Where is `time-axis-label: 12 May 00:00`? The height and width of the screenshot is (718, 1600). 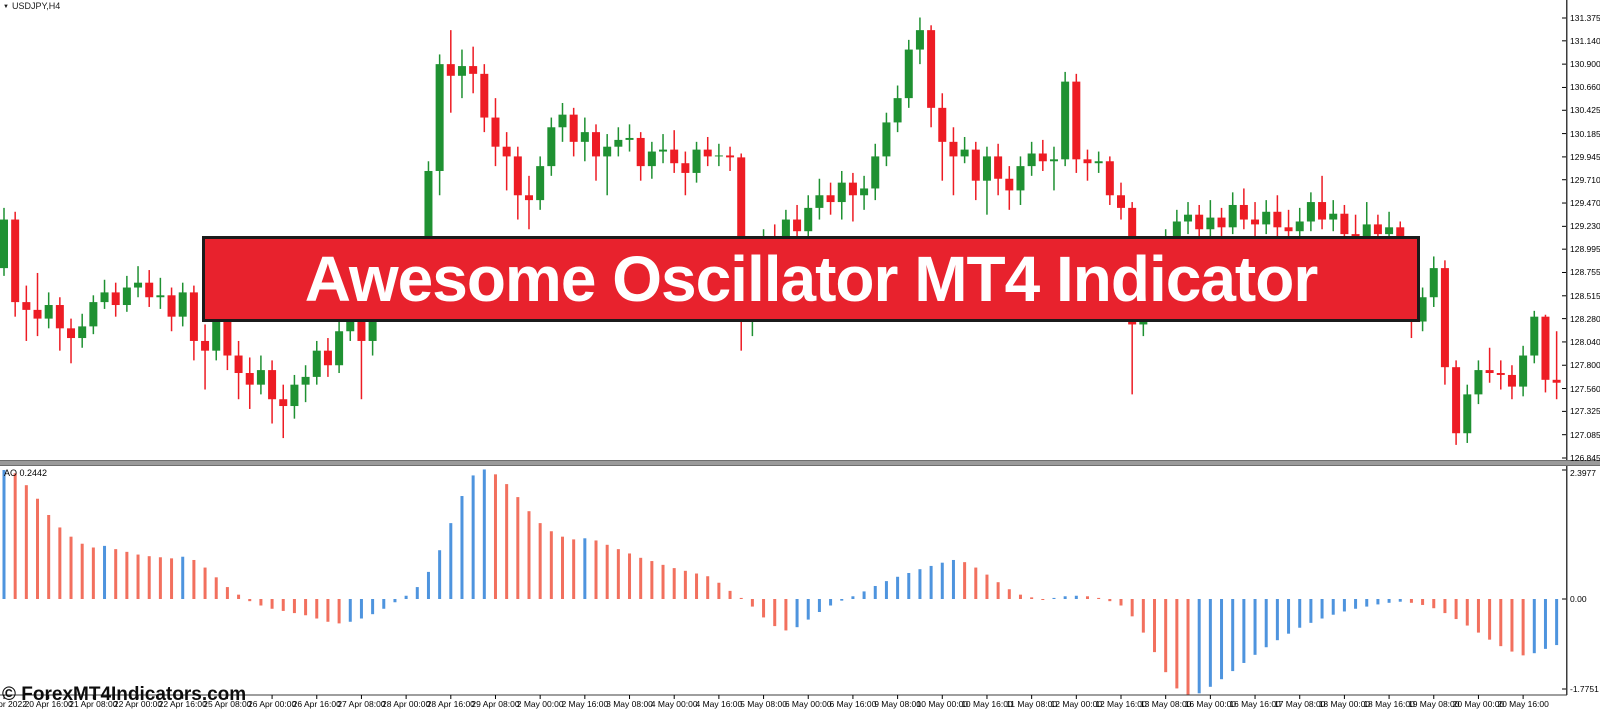
time-axis-label: 12 May 00:00 is located at coordinates (1076, 704).